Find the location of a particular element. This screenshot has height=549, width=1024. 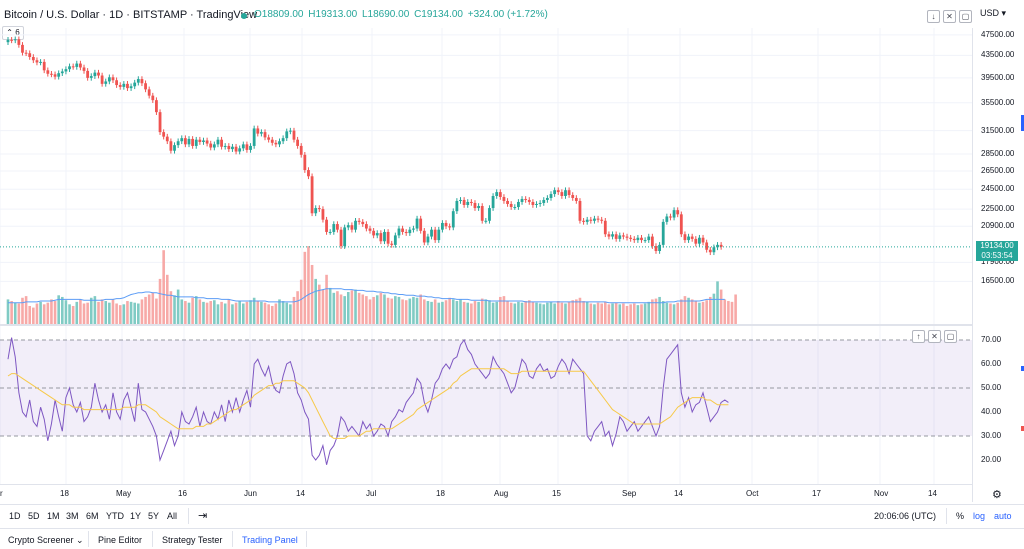

utc-clock: 20:06:06 (UTC) is located at coordinates (905, 516).